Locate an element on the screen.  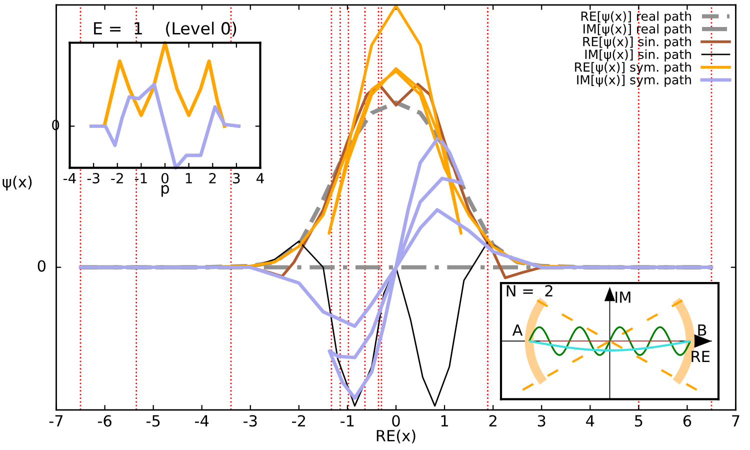
x-tick-label: 5 is located at coordinates (638, 421).